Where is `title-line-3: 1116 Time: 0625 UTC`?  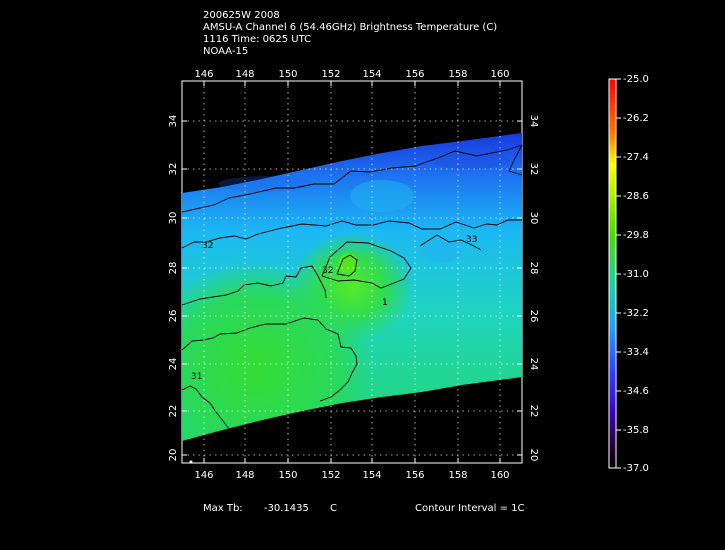
title-line-3: 1116 Time: 0625 UTC is located at coordinates (257, 39).